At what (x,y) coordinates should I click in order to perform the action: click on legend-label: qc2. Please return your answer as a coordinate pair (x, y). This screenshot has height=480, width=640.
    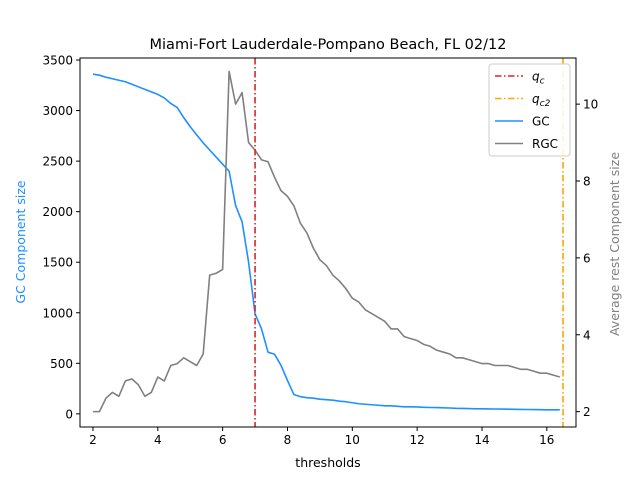
    Looking at the image, I should click on (541, 100).